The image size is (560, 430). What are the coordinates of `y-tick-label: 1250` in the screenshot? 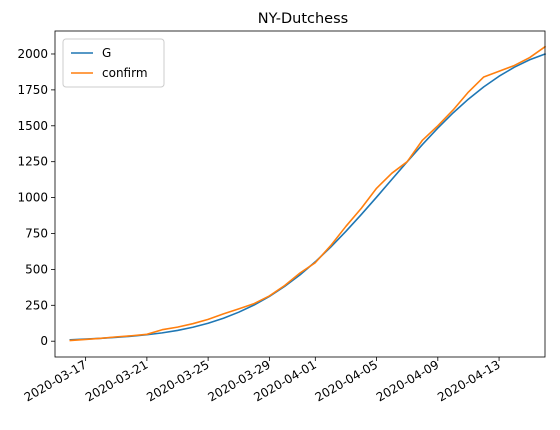 It's located at (32, 162).